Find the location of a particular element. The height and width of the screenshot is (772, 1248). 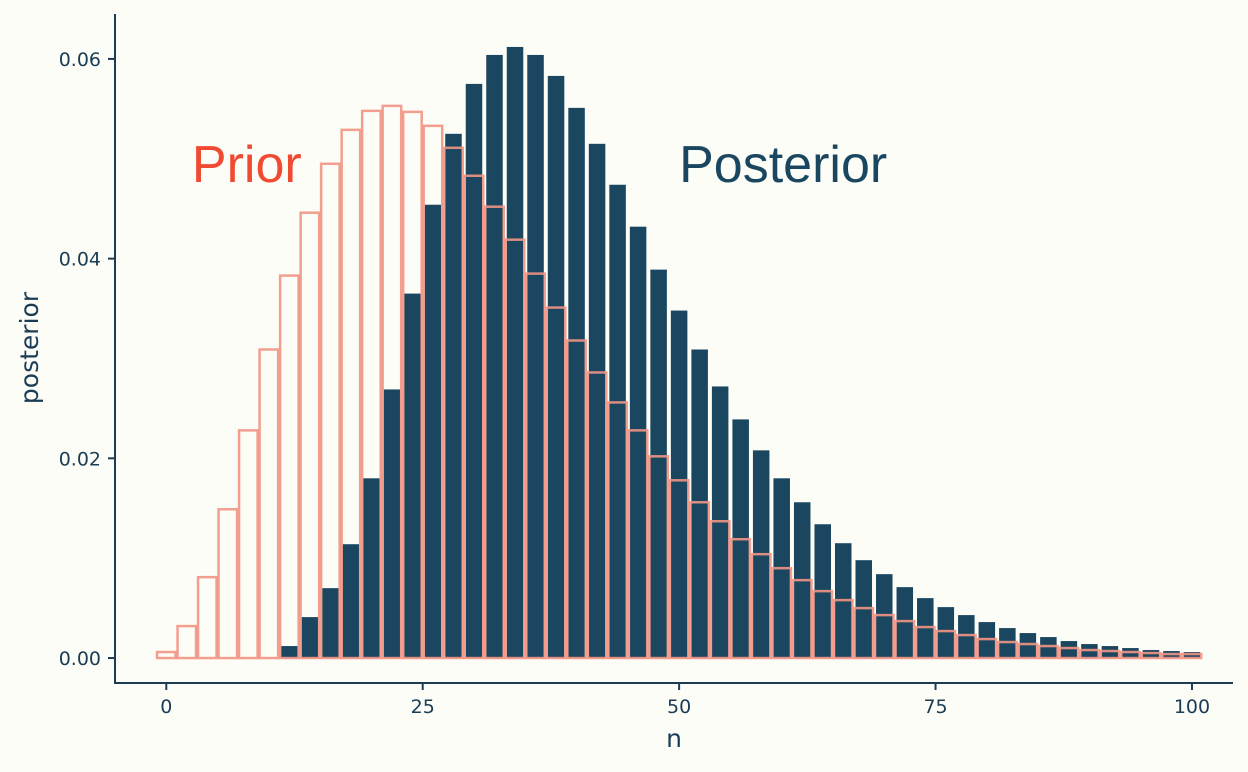

x-axis-title: n is located at coordinates (674, 738).